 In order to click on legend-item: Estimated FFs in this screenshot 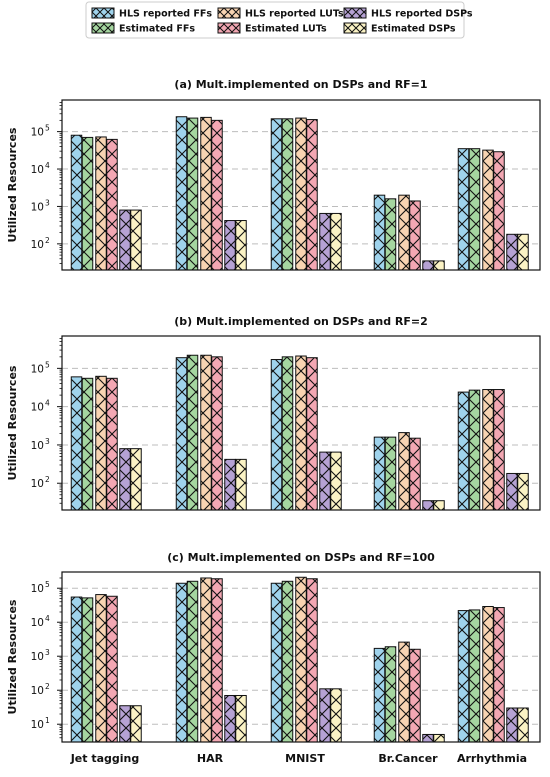, I will do `click(143, 28)`.